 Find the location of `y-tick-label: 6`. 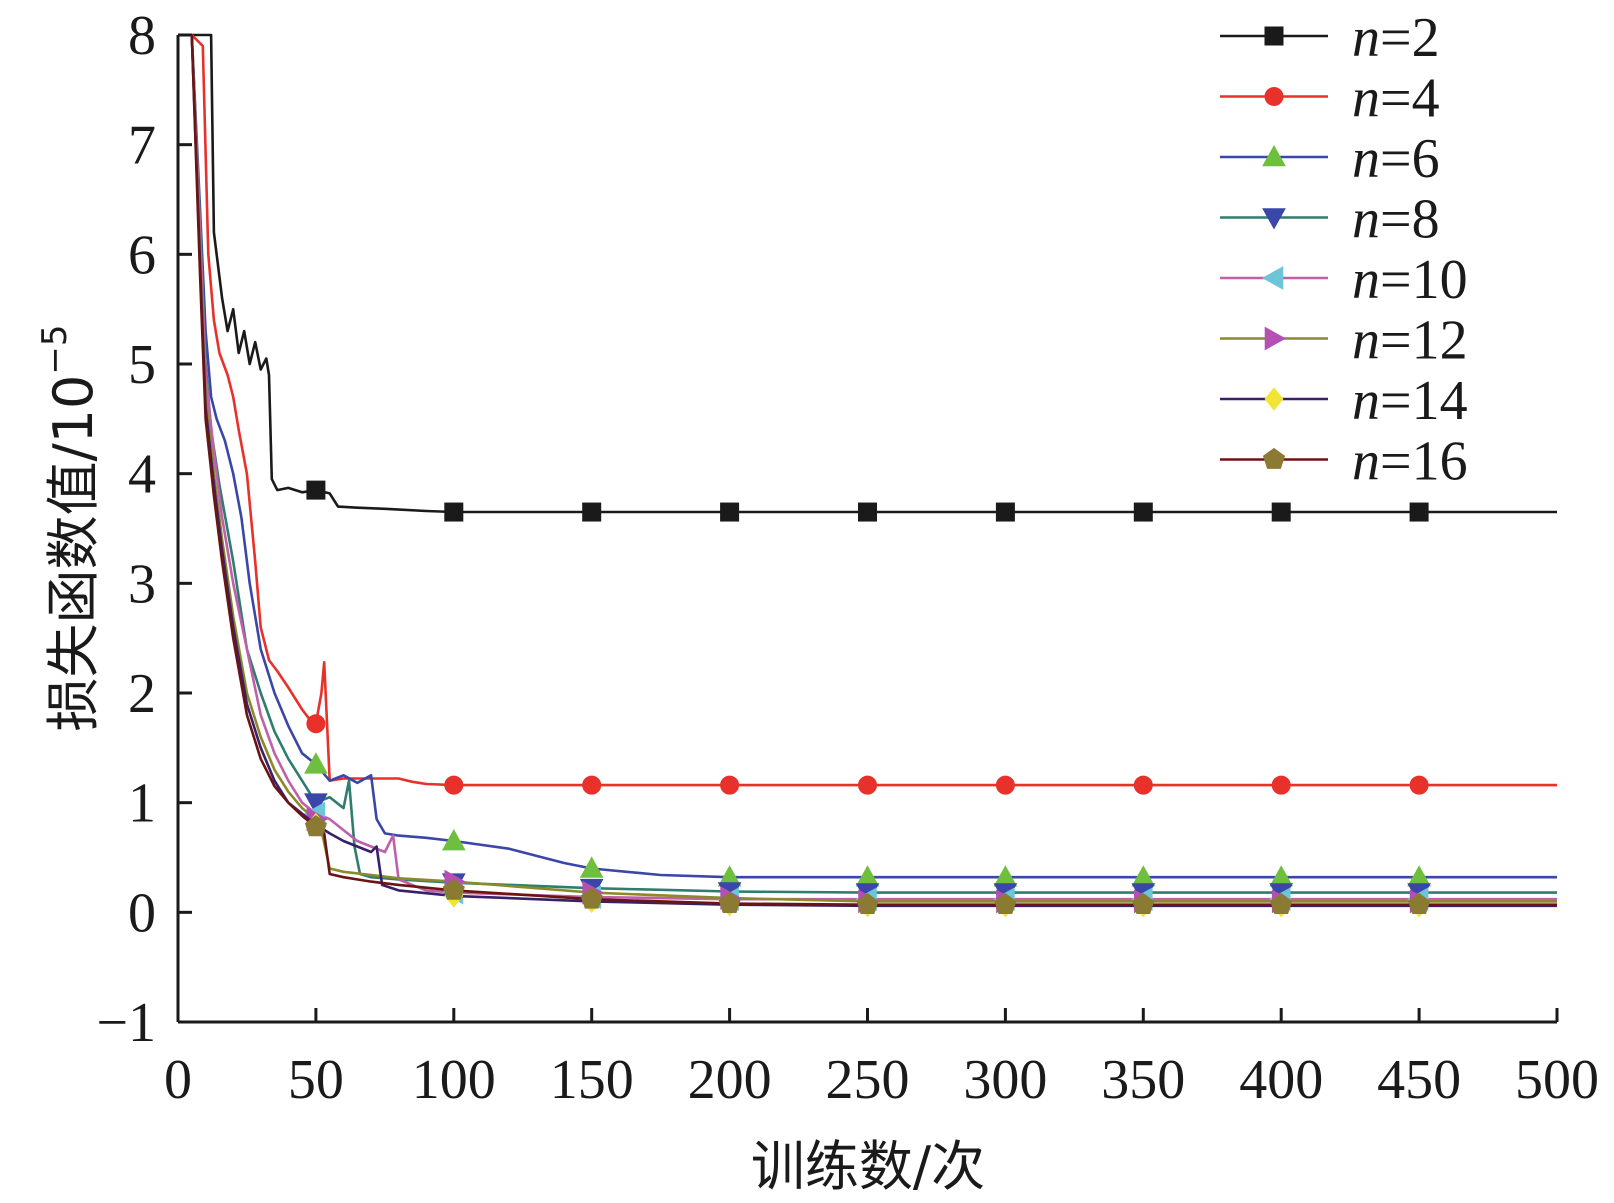

y-tick-label: 6 is located at coordinates (142, 255).